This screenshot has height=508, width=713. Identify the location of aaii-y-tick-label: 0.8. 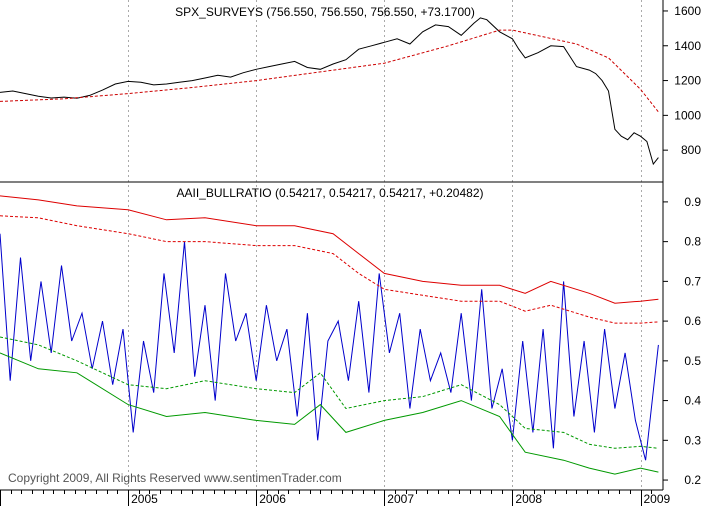
(692, 242).